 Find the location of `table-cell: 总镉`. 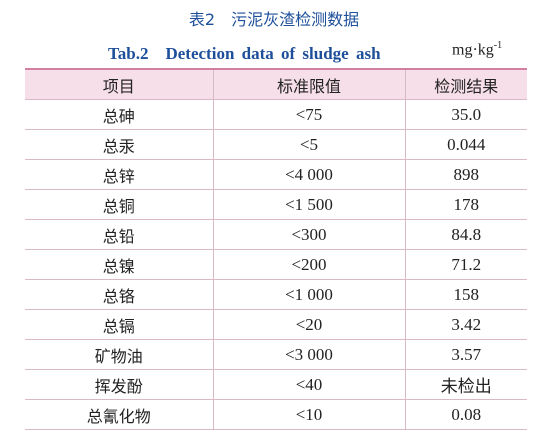

table-cell: 总镉 is located at coordinates (119, 324).